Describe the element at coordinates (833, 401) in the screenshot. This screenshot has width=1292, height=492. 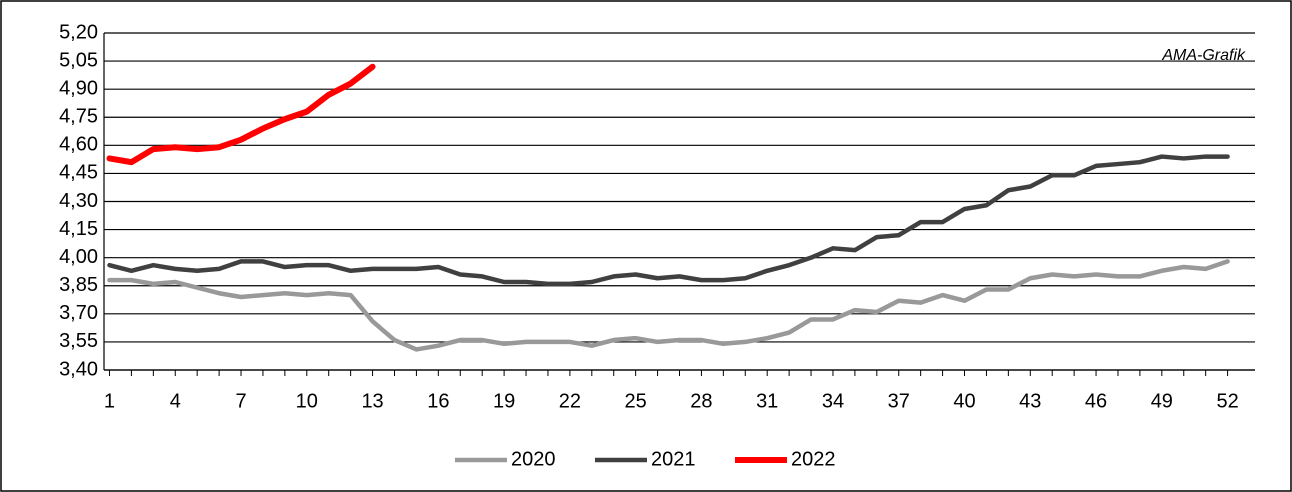
I see `x-tick-label: 34` at that location.